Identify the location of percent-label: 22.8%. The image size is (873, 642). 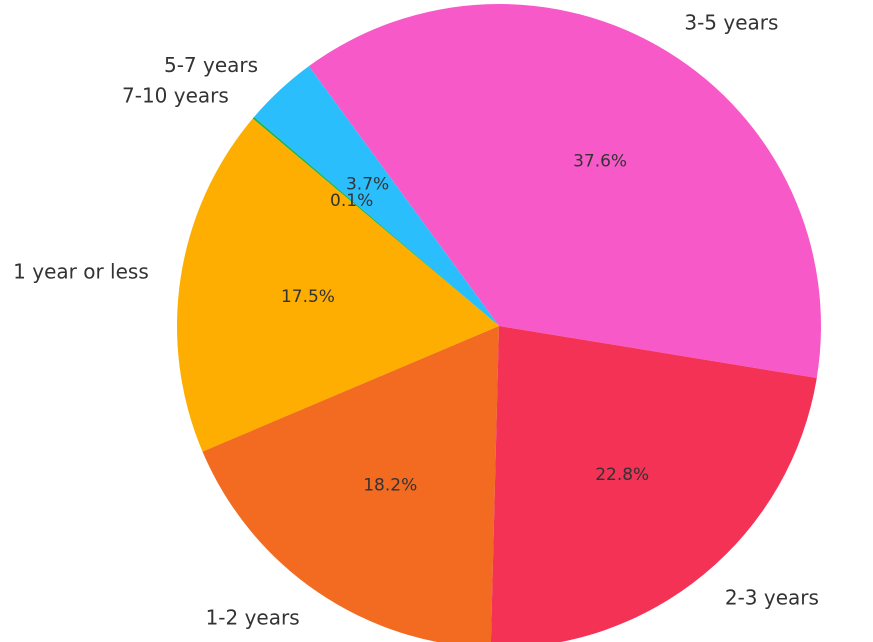
(622, 475).